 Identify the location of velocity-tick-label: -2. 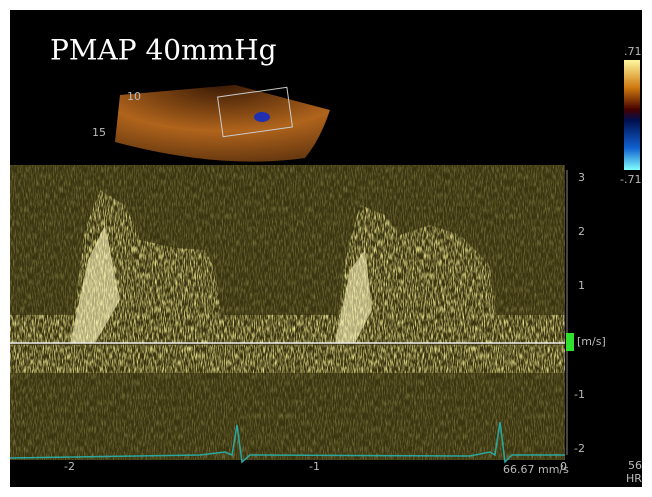
(579, 448).